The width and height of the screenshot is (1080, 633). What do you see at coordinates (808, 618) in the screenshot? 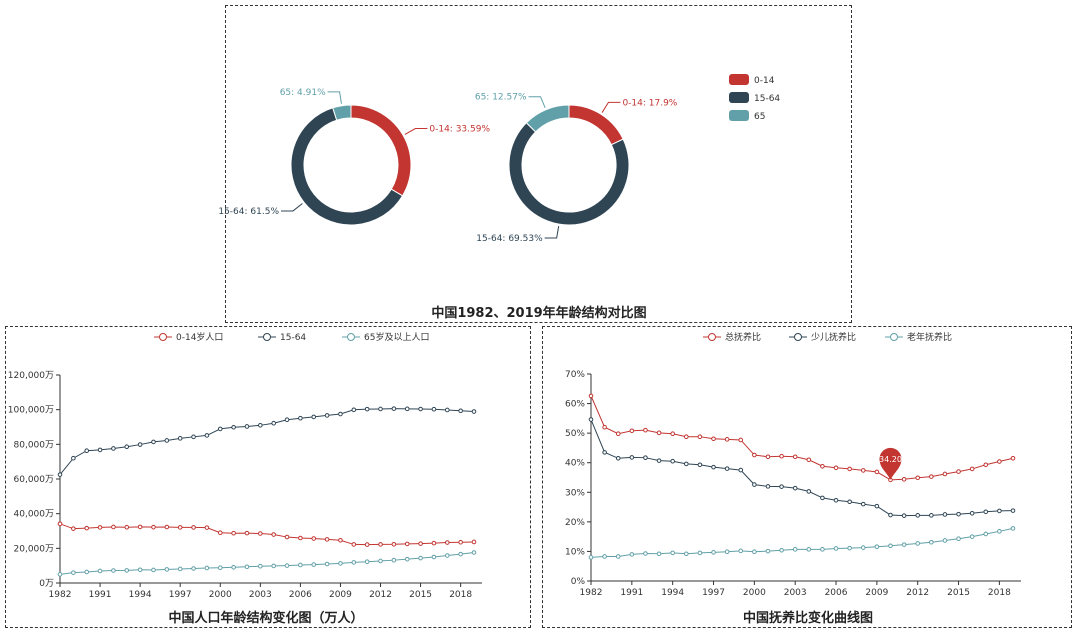
I see `chart-title: 中国抚养比变化曲线图` at bounding box center [808, 618].